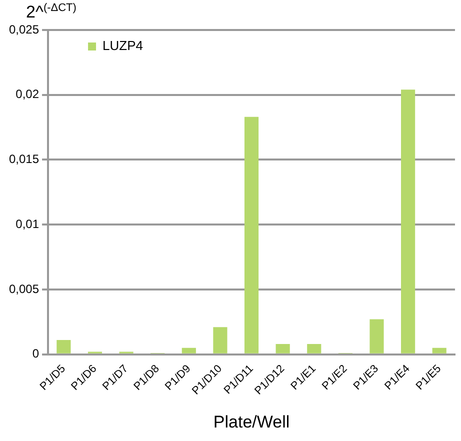 The image size is (461, 441). Describe the element at coordinates (24, 29) in the screenshot. I see `y-tick-label: 0,025` at that location.